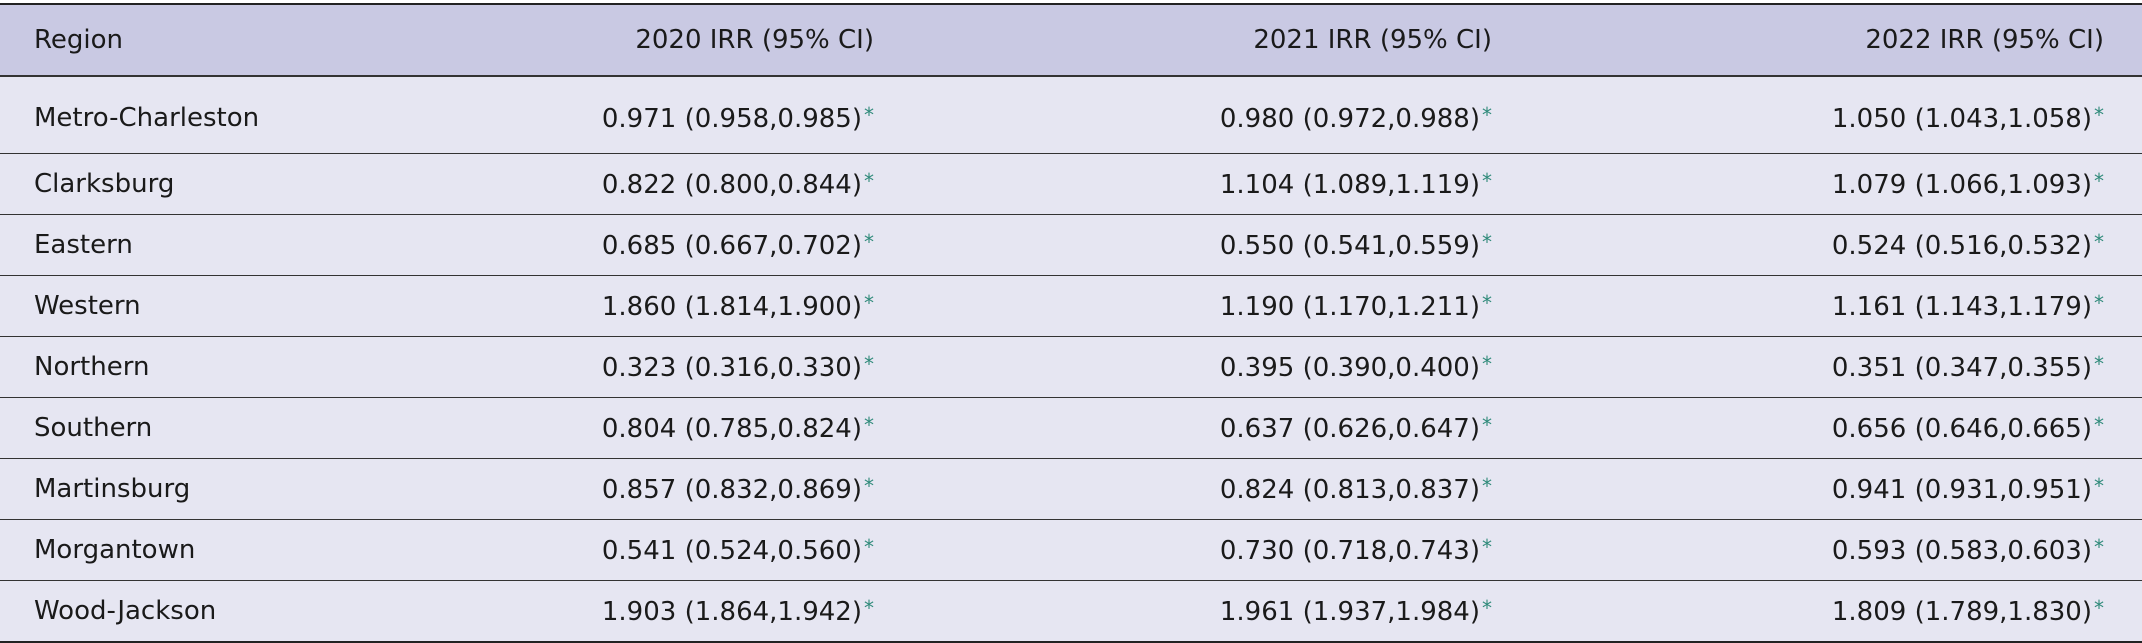 Image resolution: width=2142 pixels, height=643 pixels. What do you see at coordinates (731, 118) in the screenshot?
I see `irr-value: 0.971 (0.958,0.985)` at bounding box center [731, 118].